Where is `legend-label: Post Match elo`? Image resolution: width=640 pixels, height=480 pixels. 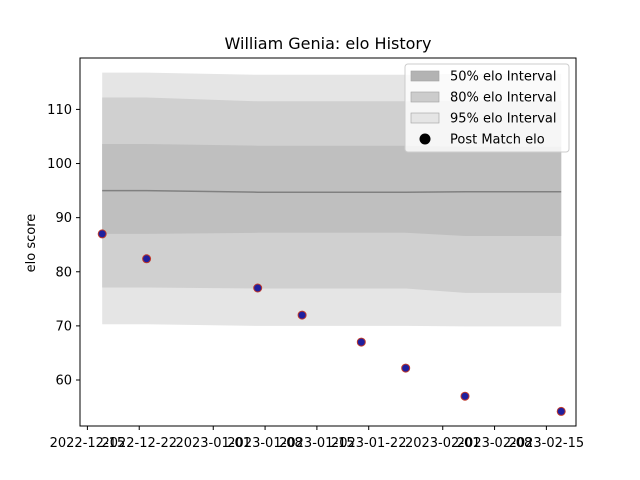
legend-label: Post Match elo is located at coordinates (497, 140).